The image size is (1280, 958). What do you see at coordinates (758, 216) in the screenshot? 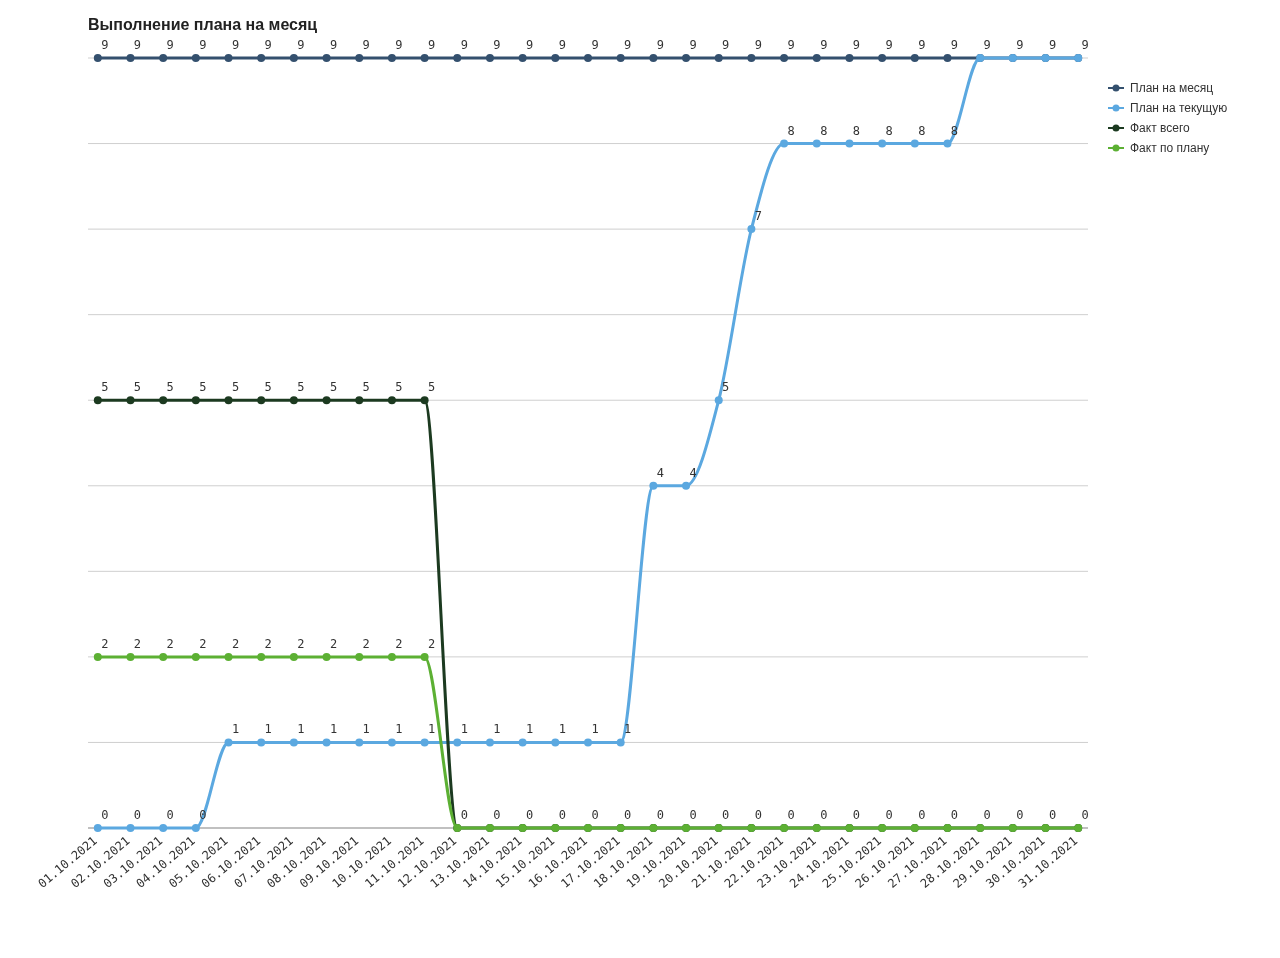
I see `data-label: 7` at bounding box center [758, 216].